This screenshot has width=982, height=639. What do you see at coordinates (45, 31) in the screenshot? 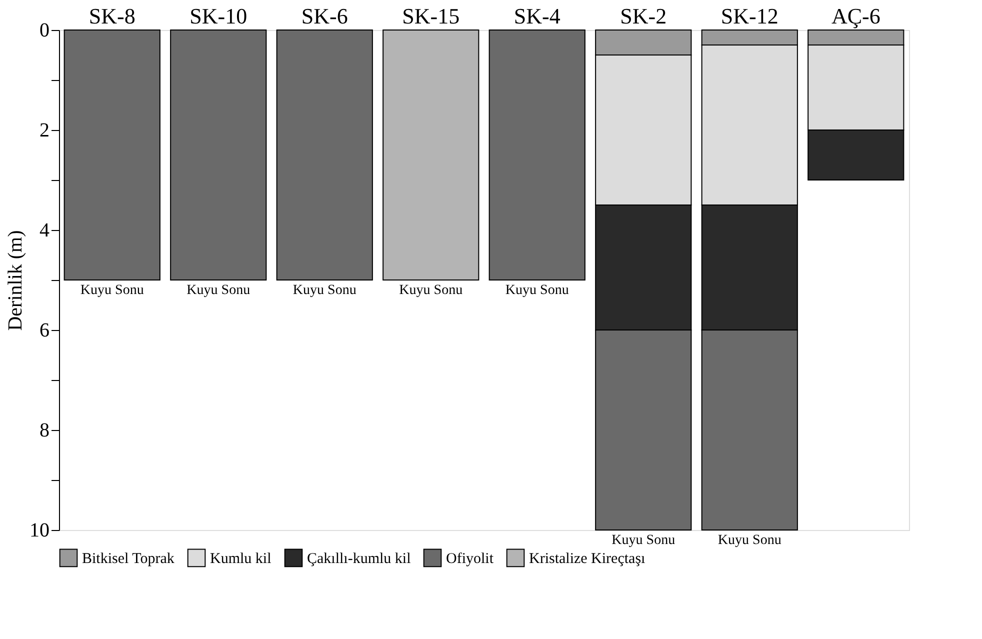
I see `y-tick-label: 0` at bounding box center [45, 31].